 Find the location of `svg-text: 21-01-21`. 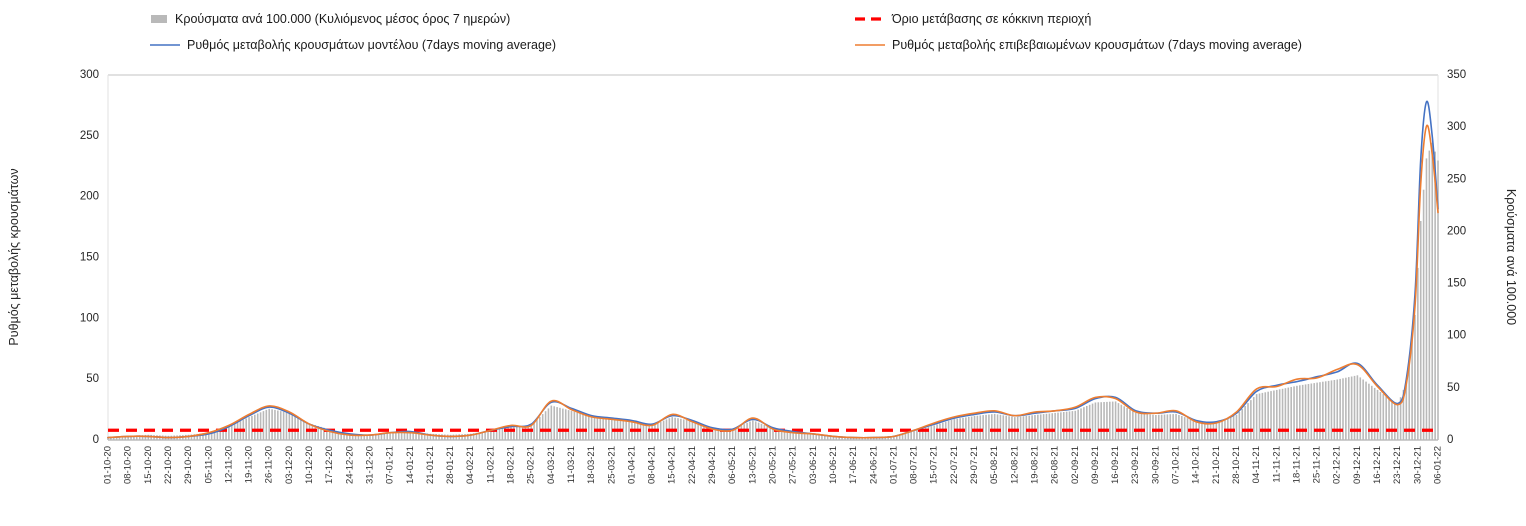

svg-text: 21-01-21 is located at coordinates (430, 465).